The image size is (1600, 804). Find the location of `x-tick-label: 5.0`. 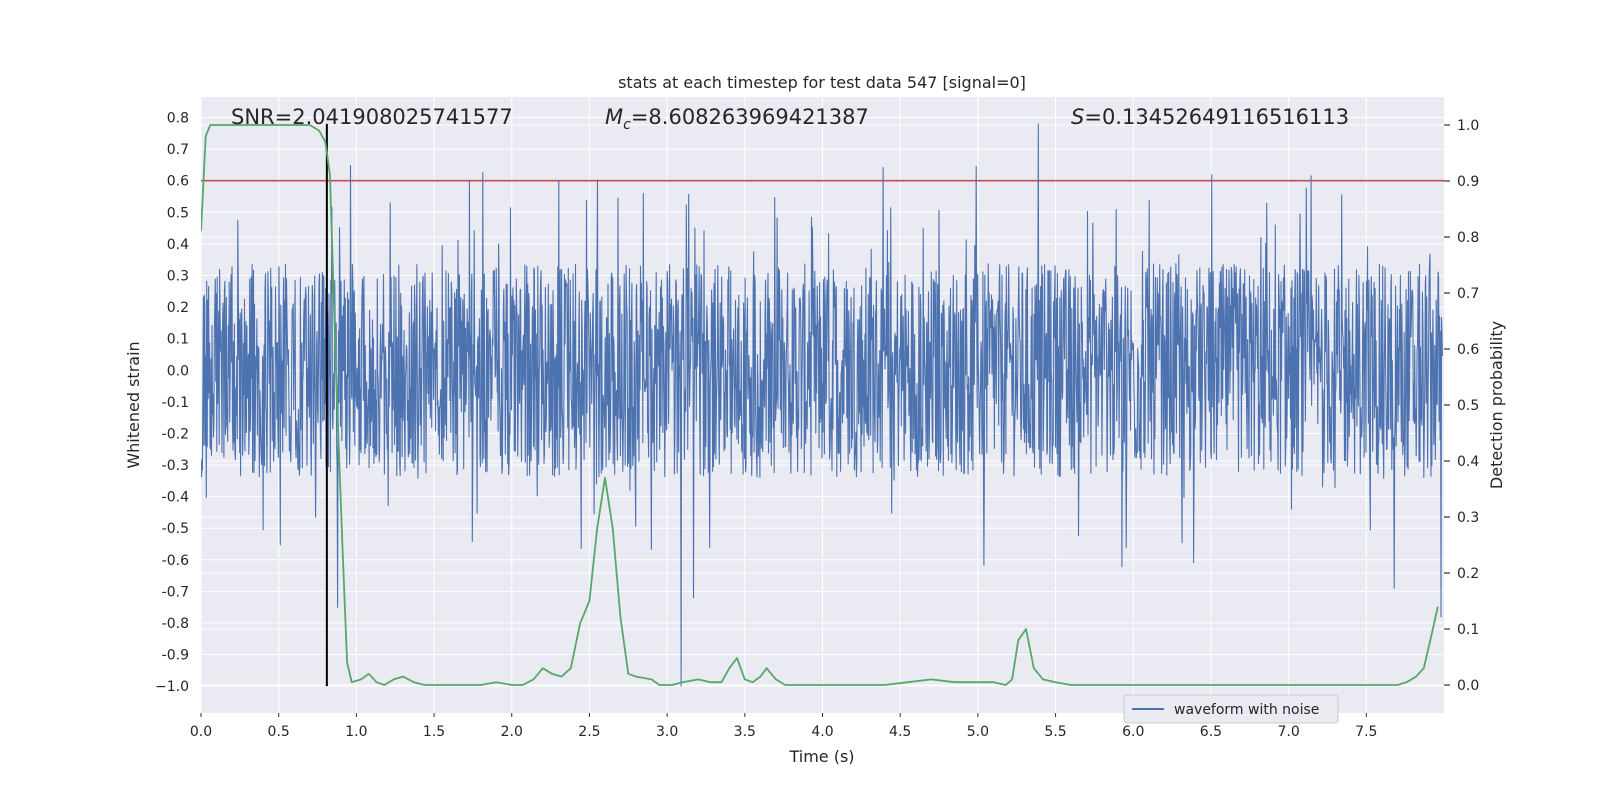

x-tick-label: 5.0 is located at coordinates (978, 732).